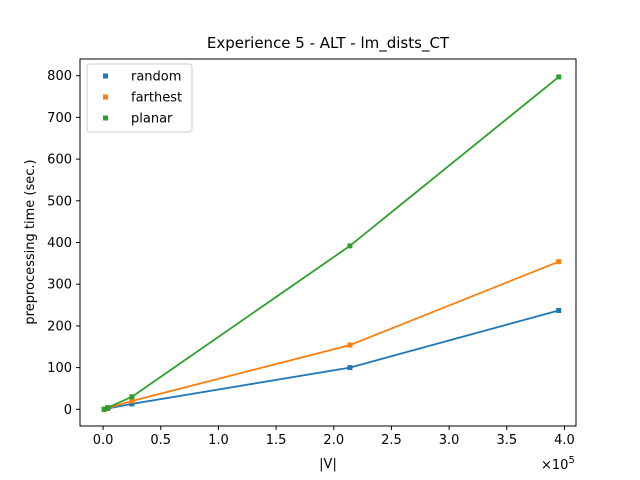 Image resolution: width=640 pixels, height=480 pixels. I want to click on x-tick-label: 0.5, so click(160, 440).